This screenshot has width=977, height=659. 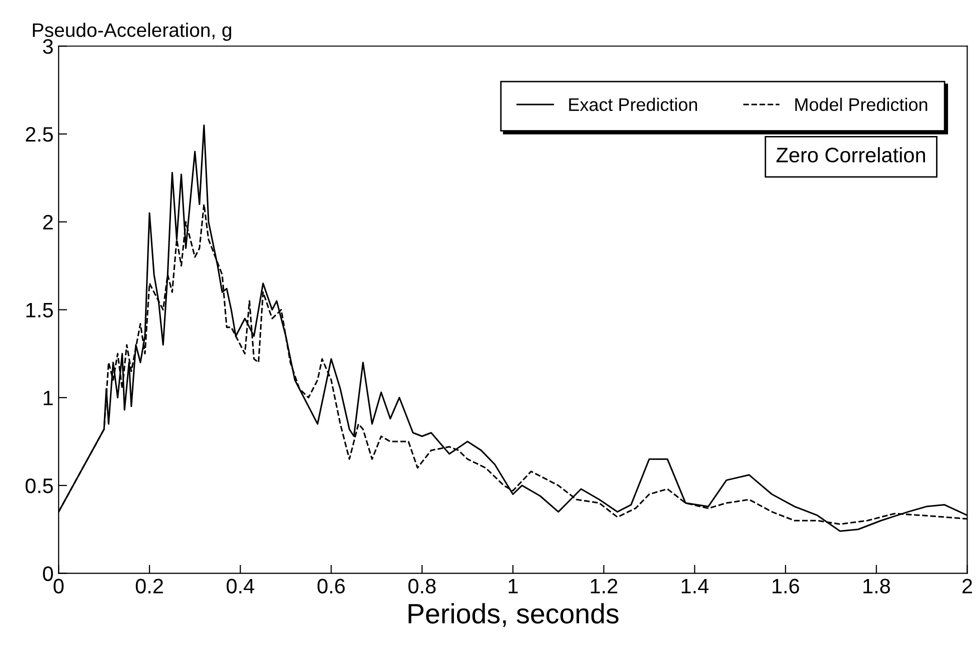 I want to click on y-tick-label: 3, so click(x=47, y=46).